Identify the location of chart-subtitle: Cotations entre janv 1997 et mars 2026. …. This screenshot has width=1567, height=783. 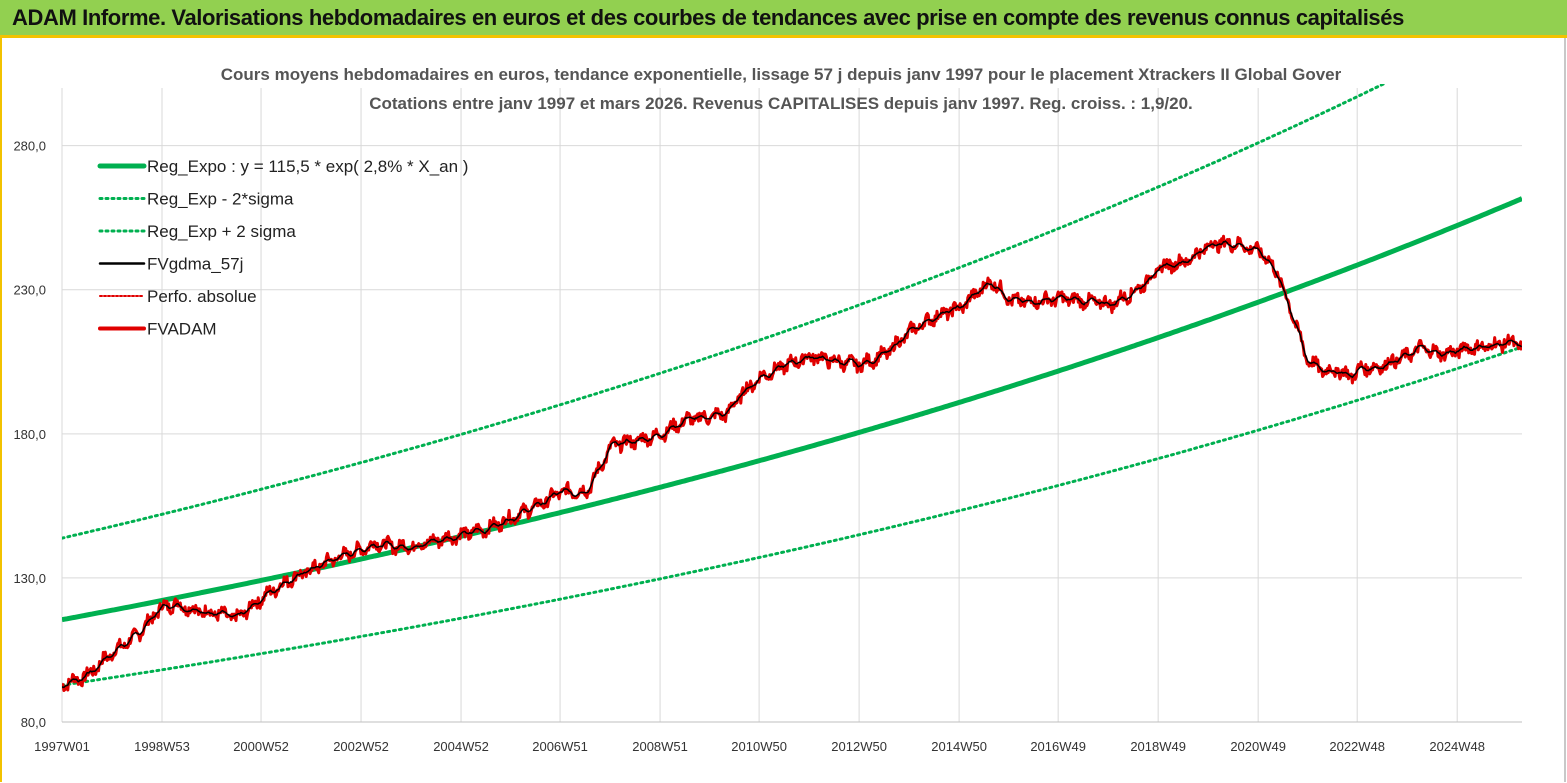
(781, 103).